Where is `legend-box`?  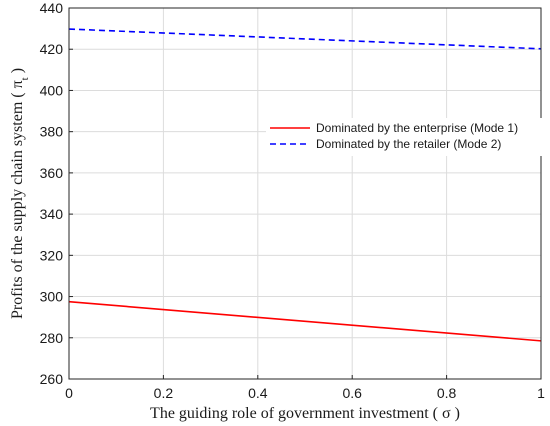
legend-box is located at coordinates (404, 137).